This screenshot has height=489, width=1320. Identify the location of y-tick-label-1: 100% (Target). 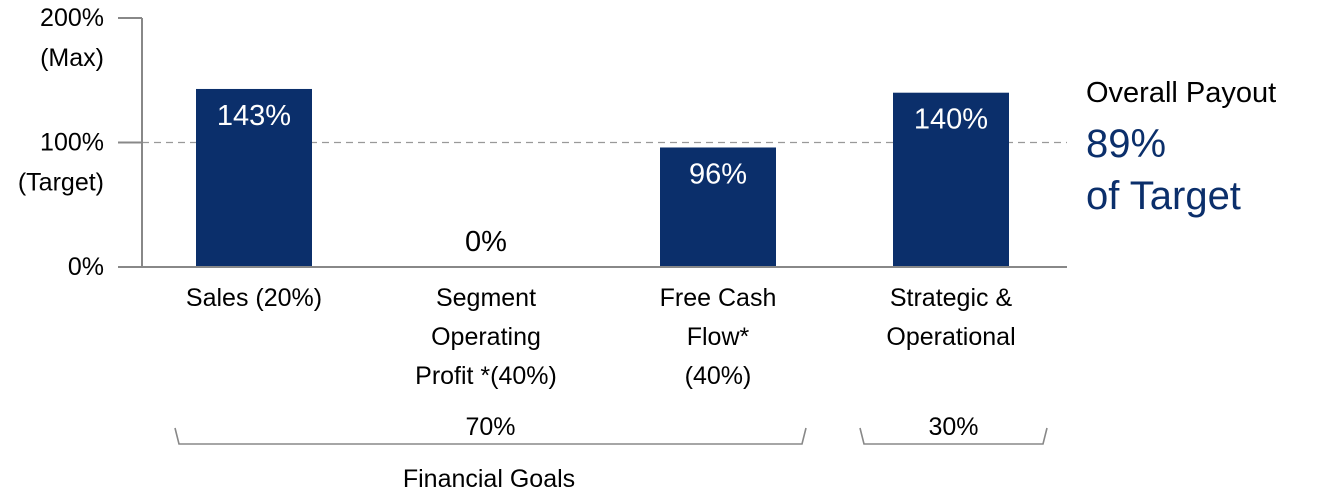
(61, 163).